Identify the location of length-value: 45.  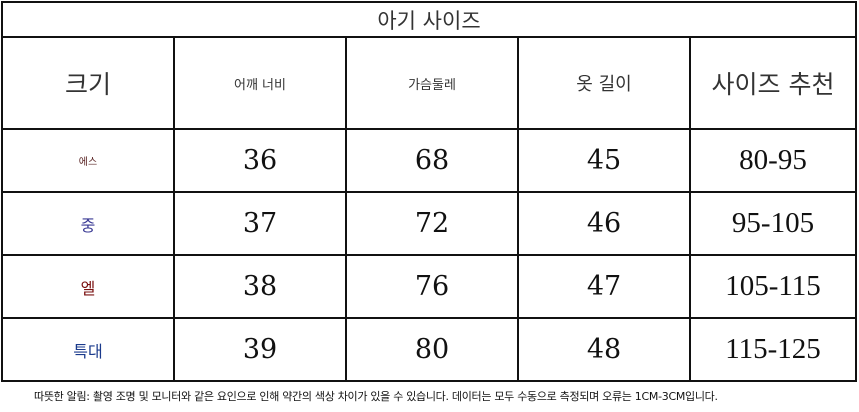
(604, 160).